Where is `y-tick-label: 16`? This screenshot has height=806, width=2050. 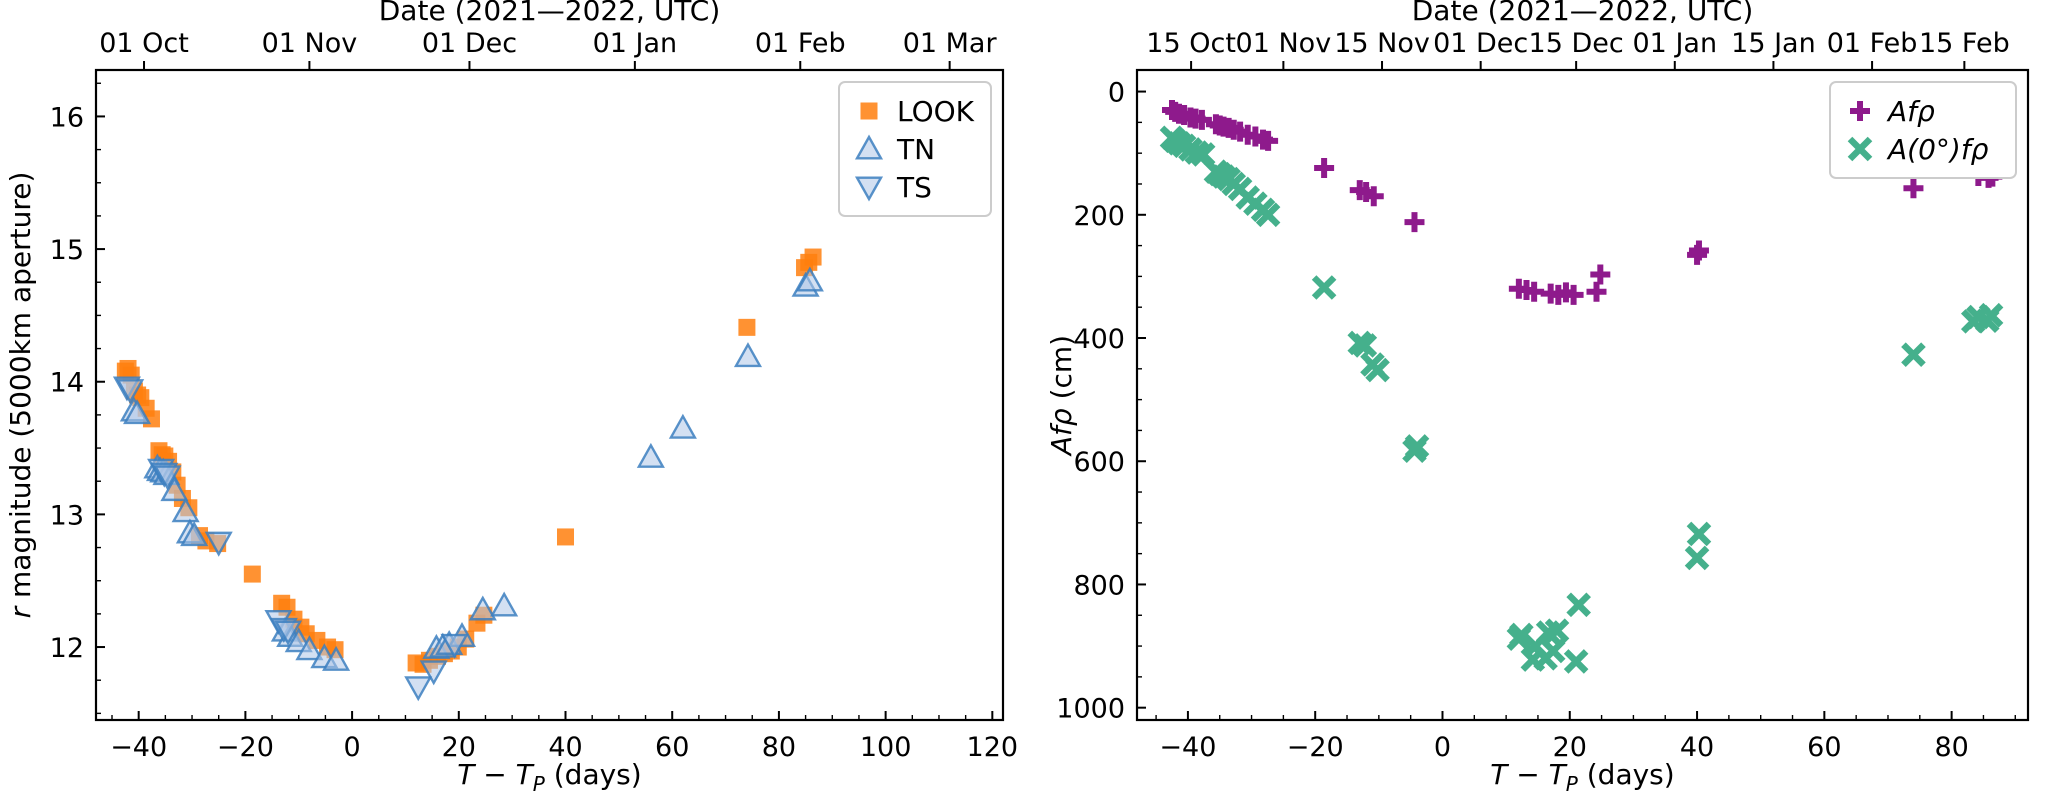
y-tick-label: 16 is located at coordinates (67, 117).